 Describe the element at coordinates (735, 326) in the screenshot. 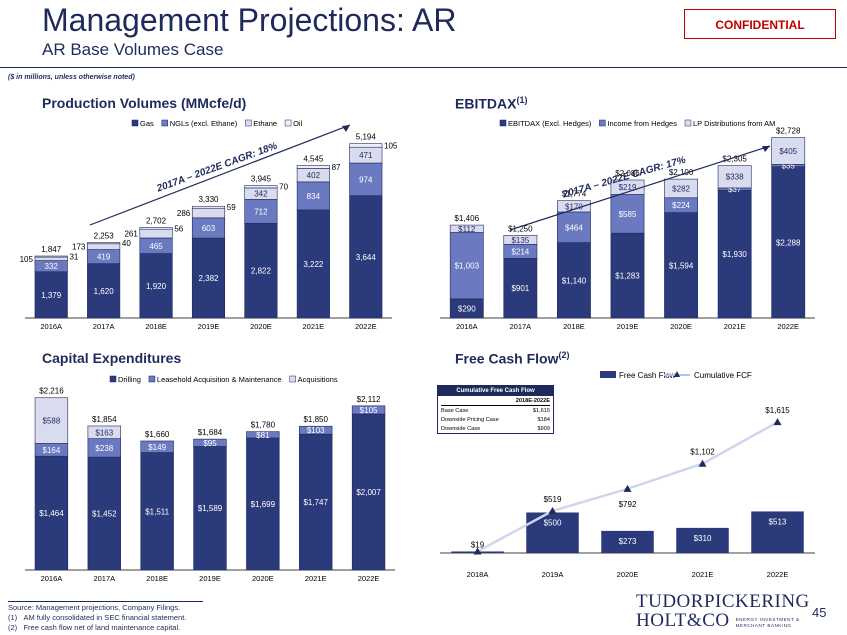

I see `ebitdax-tick-label: 2021E` at that location.